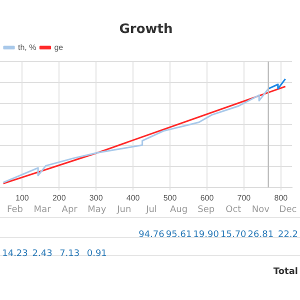  What do you see at coordinates (27, 47) in the screenshot?
I see `legend-label: th, %` at bounding box center [27, 47].